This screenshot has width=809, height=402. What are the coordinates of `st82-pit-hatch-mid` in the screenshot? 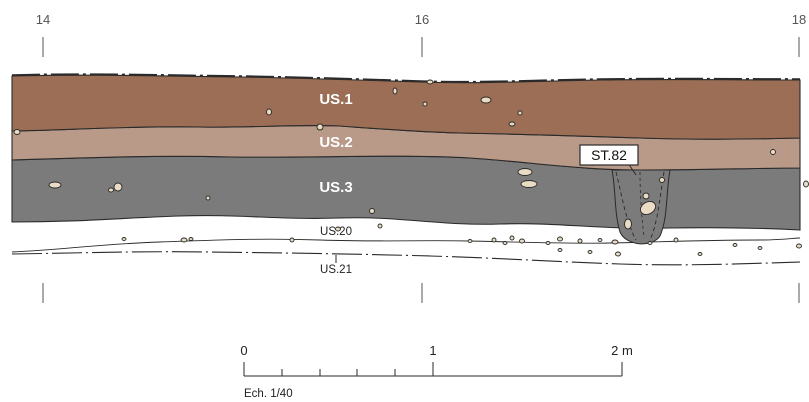 It's located at (642, 205).